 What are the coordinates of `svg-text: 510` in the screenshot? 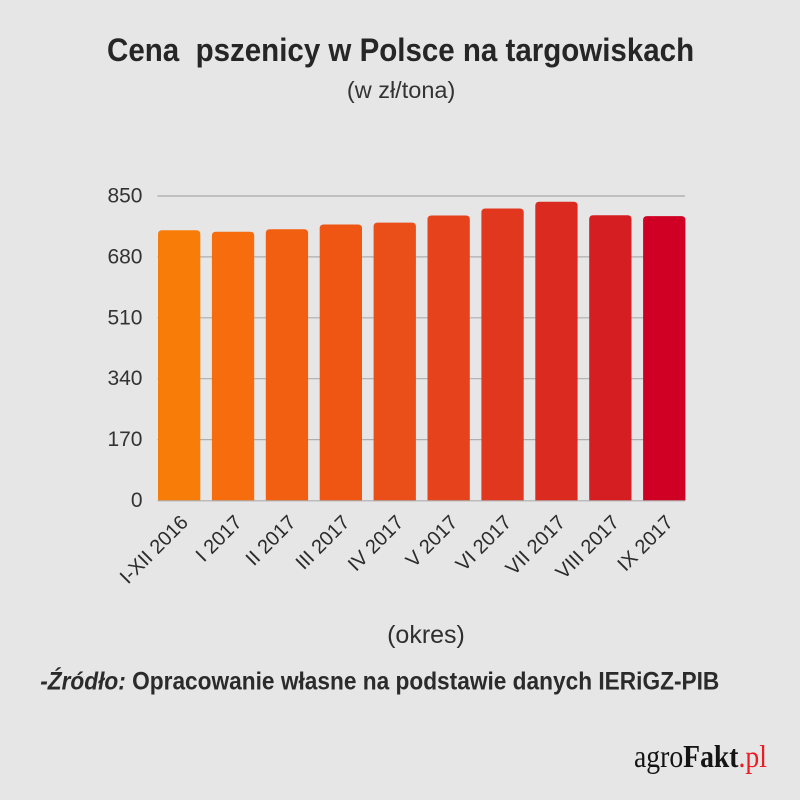 It's located at (124, 317).